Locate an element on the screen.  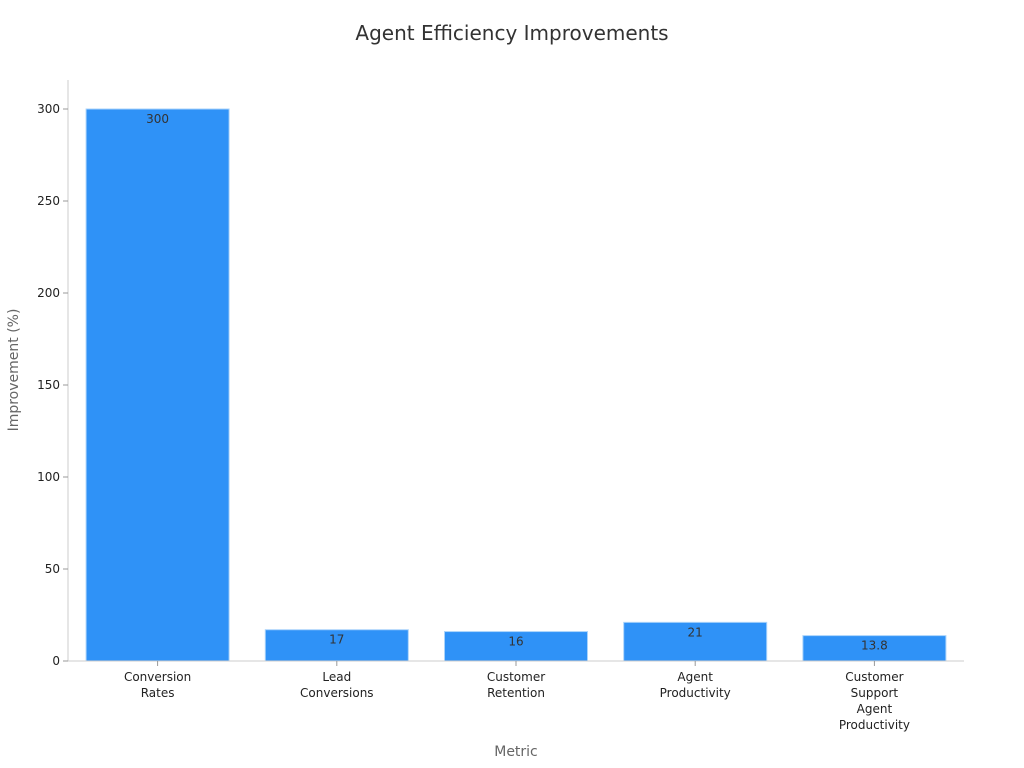
y-tick-label: 150 is located at coordinates (48, 385).